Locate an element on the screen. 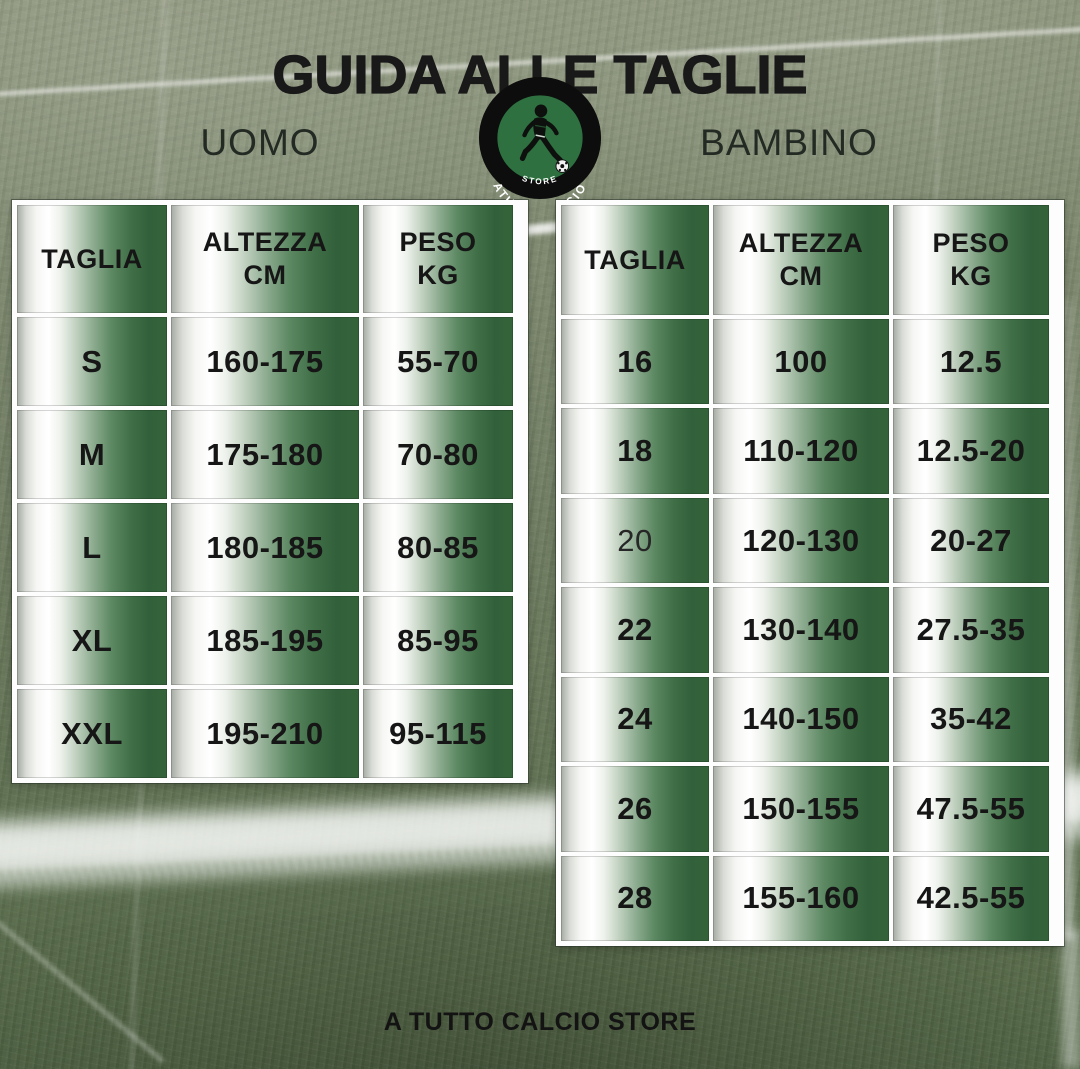 This screenshot has width=1080, height=1069. bambino-cell-2-1: 120-130 is located at coordinates (801, 540).